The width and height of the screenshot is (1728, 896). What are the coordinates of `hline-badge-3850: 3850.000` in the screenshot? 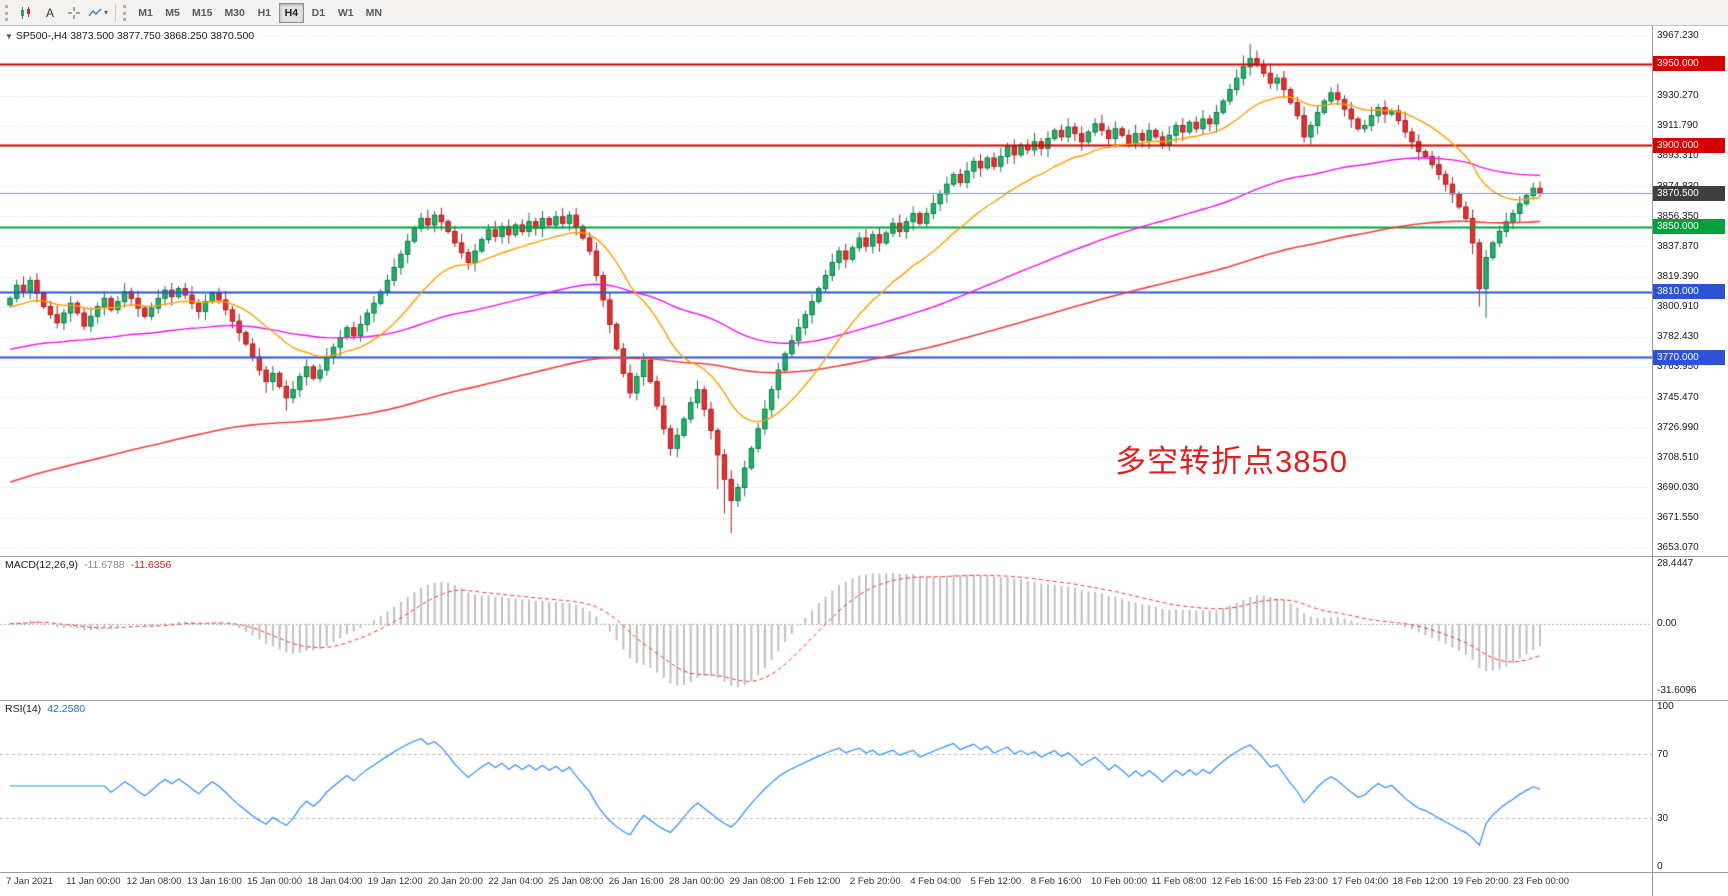 It's located at (1689, 227).